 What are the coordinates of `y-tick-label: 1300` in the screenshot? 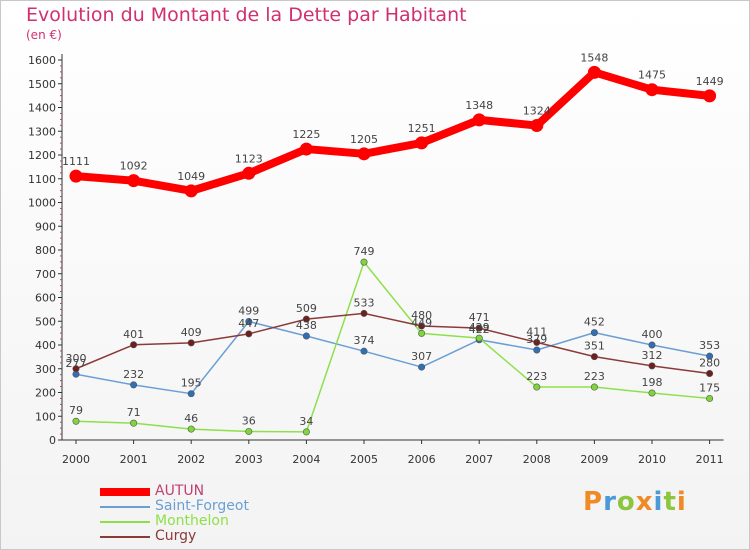 It's located at (42, 131).